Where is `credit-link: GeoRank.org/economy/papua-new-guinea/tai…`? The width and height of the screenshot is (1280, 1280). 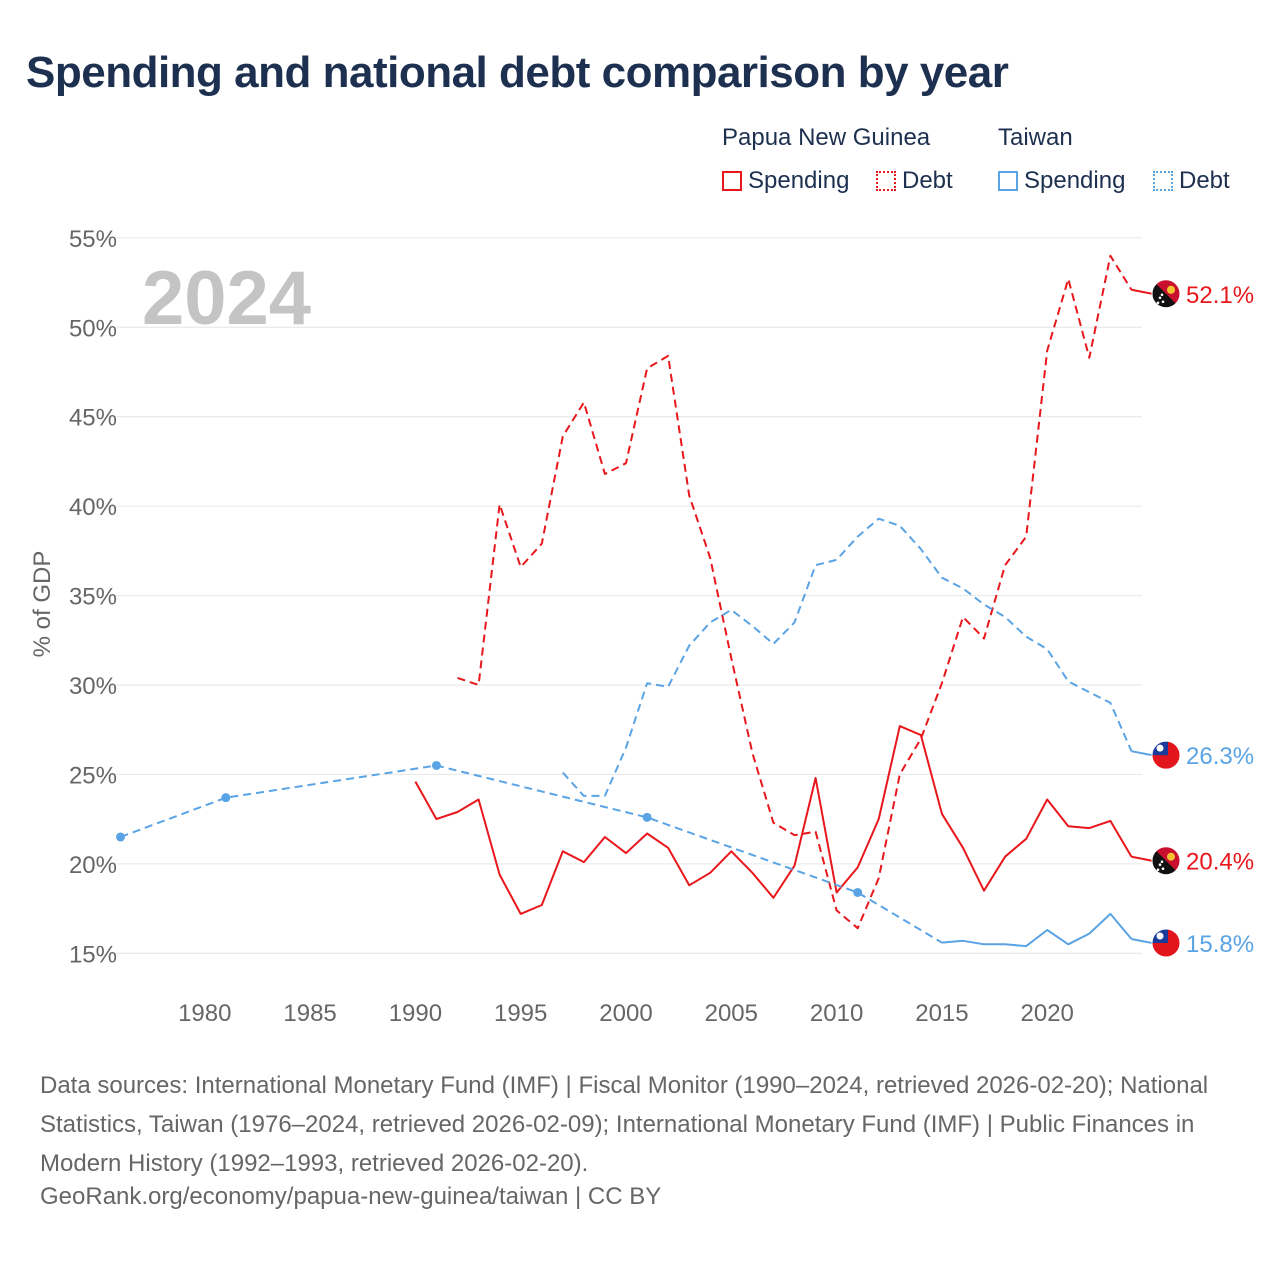 credit-link: GeoRank.org/economy/papua-new-guinea/tai… is located at coordinates (351, 1196).